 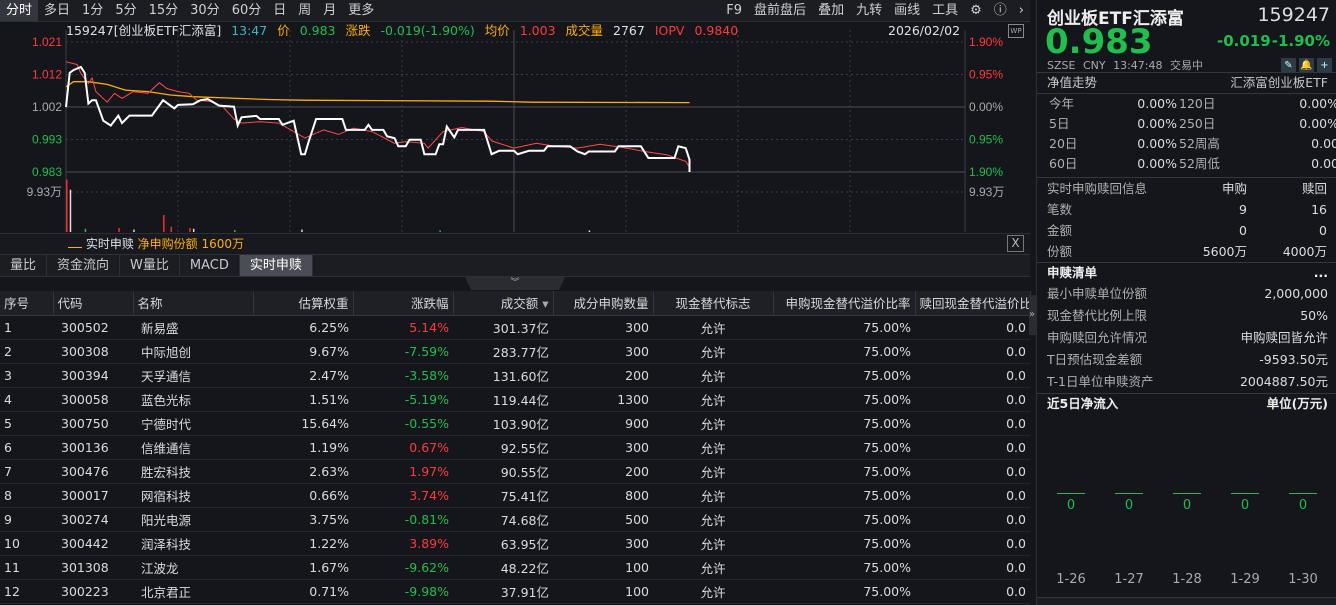 I want to click on draw-line-button: 画线, so click(x=907, y=10).